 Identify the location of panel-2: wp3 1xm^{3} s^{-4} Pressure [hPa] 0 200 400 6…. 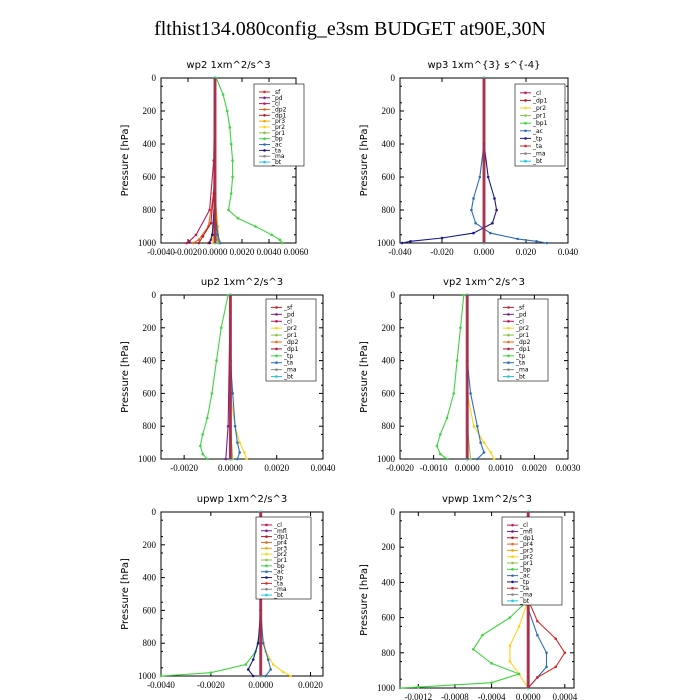
(469, 158).